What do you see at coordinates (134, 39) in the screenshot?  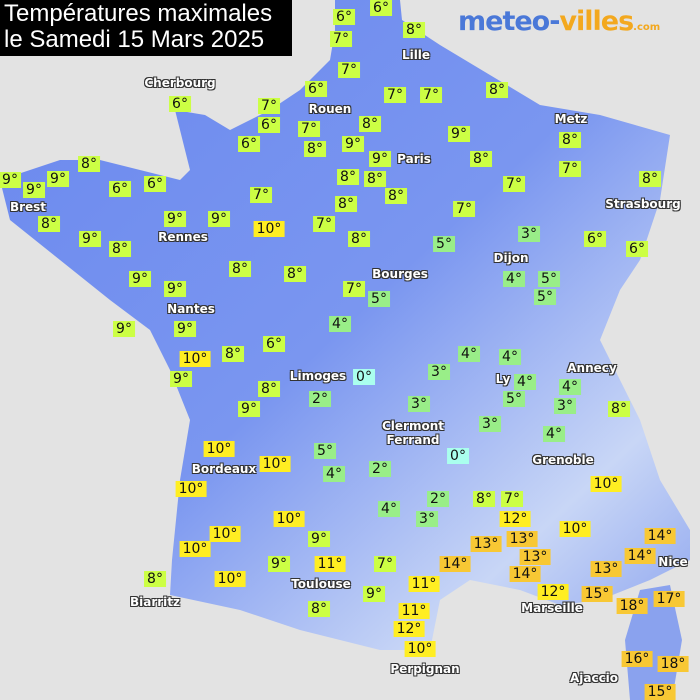 I see `title-line-2: le Samedi 15 Mars 2025` at bounding box center [134, 39].